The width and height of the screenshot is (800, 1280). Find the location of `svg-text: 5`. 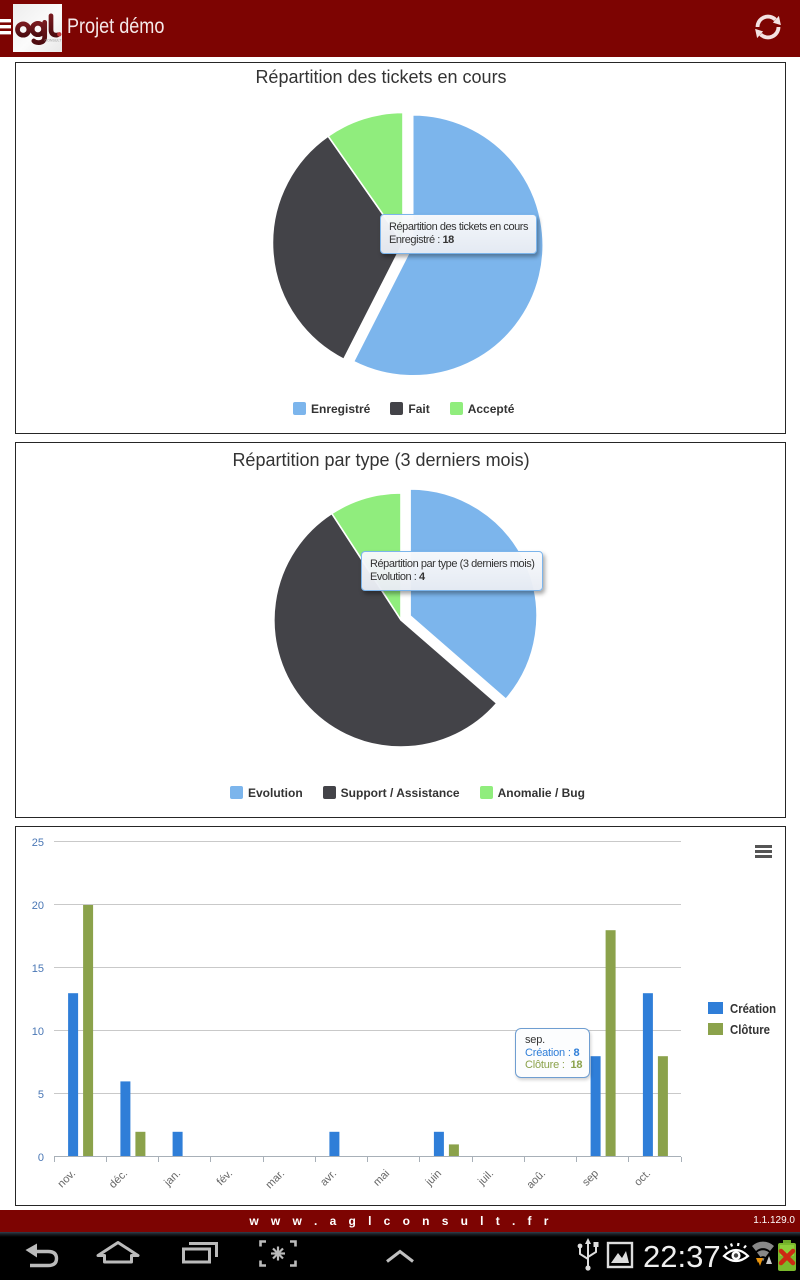

svg-text: 5 is located at coordinates (41, 1095).